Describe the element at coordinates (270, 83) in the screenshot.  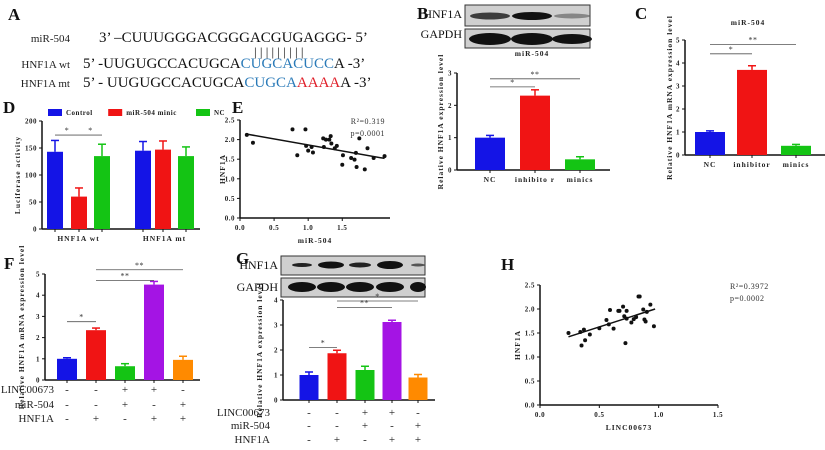
I see `mt-seed: CUGCA` at that location.